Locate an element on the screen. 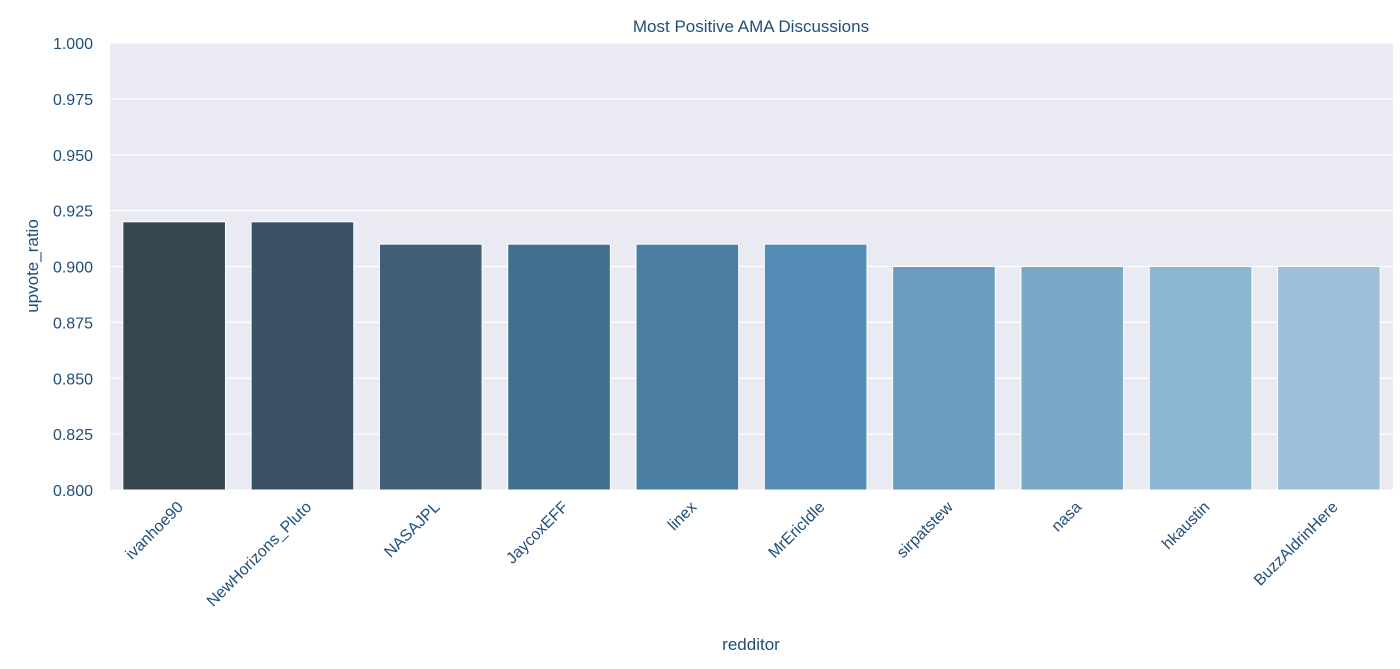  bar-linex is located at coordinates (687, 367).